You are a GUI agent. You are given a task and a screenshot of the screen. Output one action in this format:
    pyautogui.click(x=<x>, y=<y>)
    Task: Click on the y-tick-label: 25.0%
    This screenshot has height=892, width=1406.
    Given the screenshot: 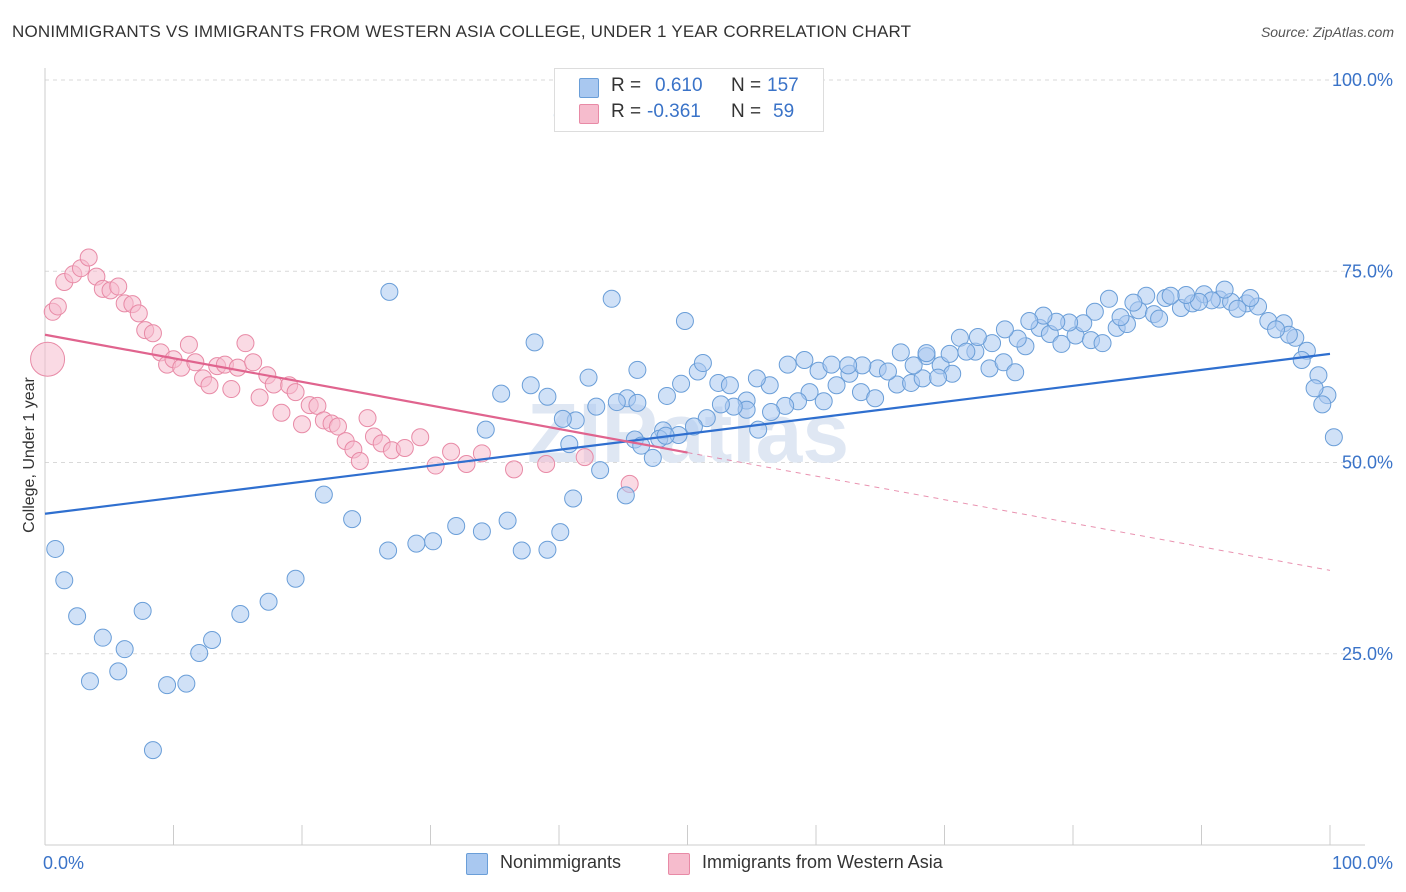 What is the action you would take?
    pyautogui.click(x=1367, y=654)
    